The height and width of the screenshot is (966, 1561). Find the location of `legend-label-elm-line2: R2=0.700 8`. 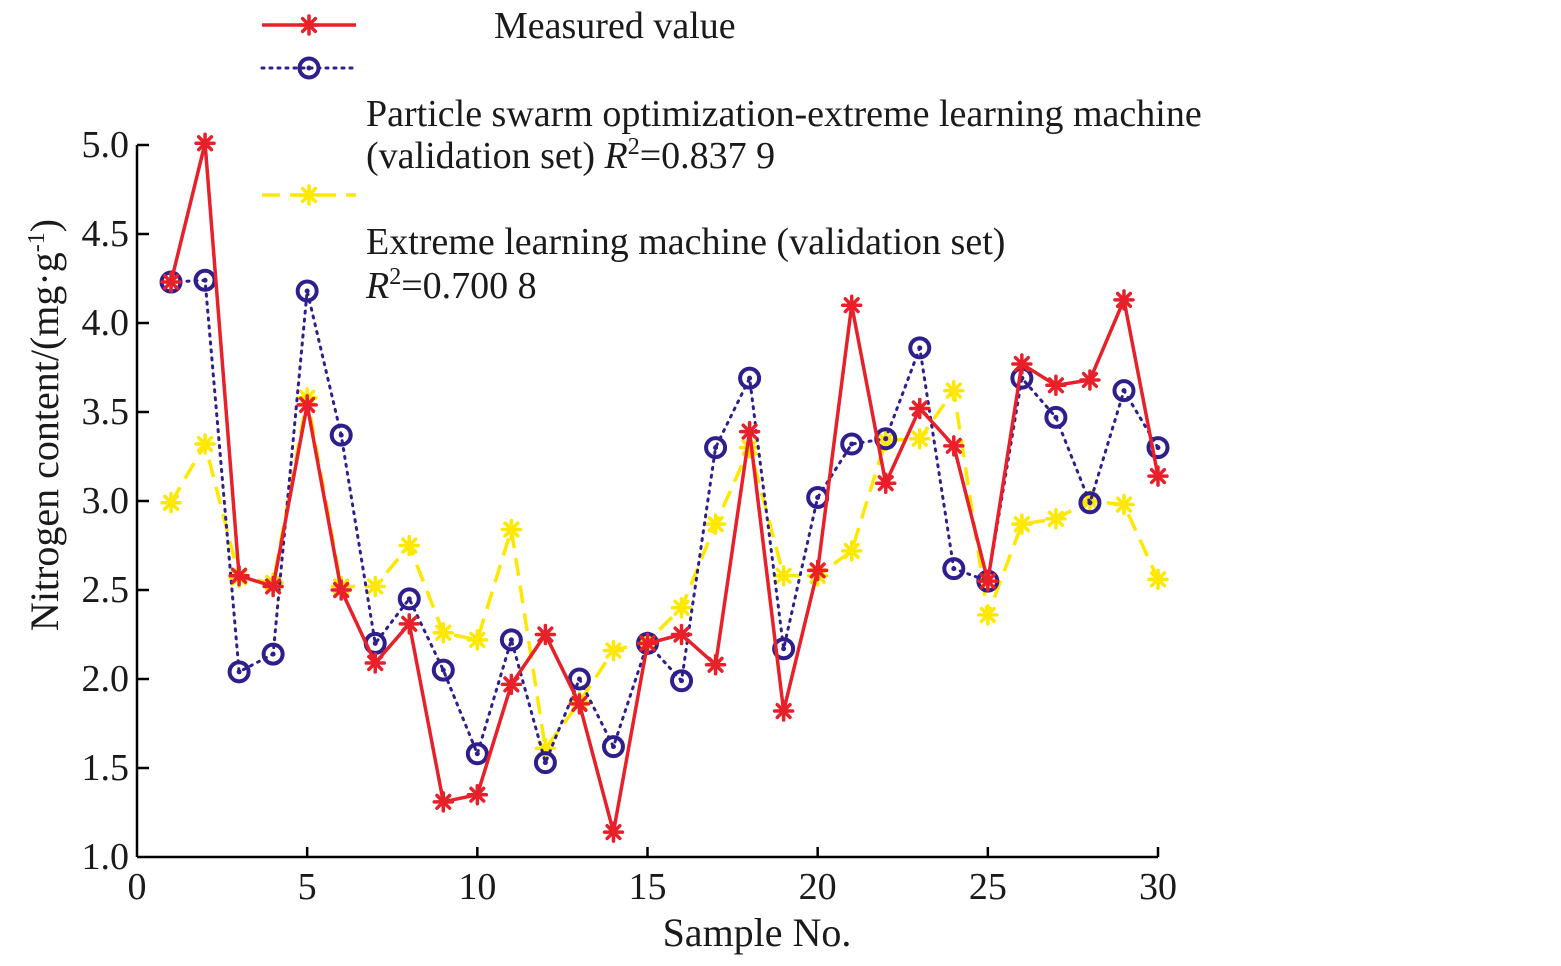

legend-label-elm-line2: R2=0.700 8 is located at coordinates (451, 285).